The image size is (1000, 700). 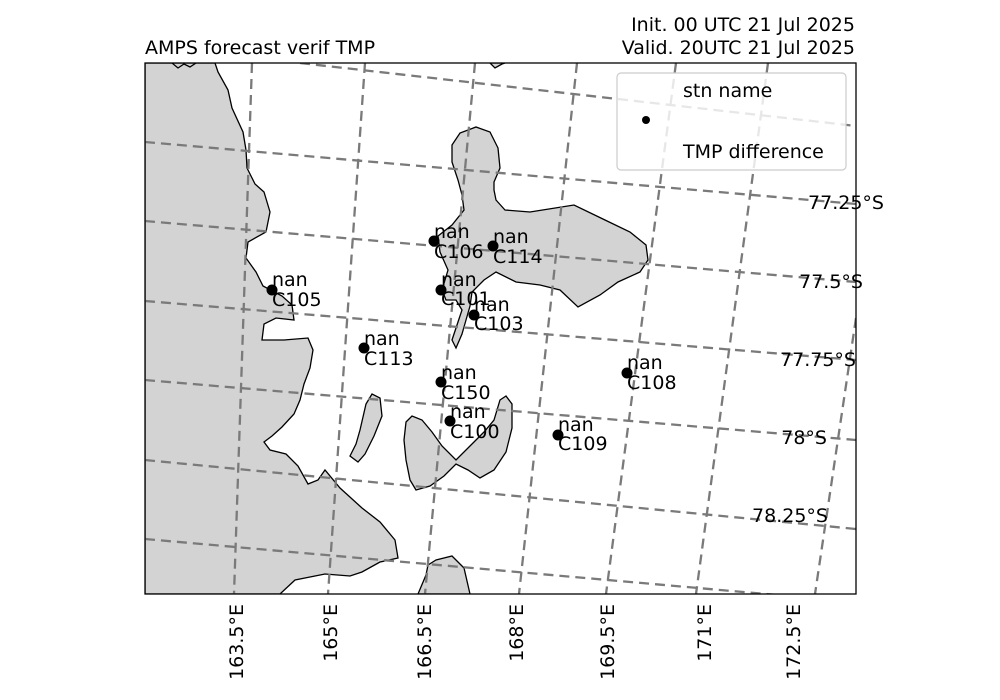 What do you see at coordinates (260, 48) in the screenshot?
I see `map-title: AMPS forecast verif TMP` at bounding box center [260, 48].